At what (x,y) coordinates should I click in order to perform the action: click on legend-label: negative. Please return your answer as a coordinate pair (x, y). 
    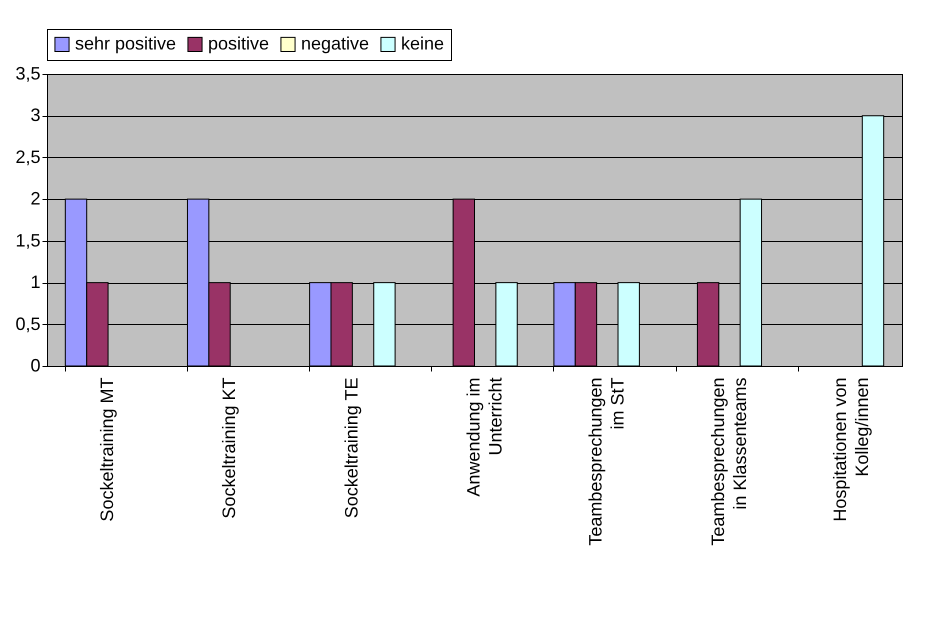
    Looking at the image, I should click on (335, 43).